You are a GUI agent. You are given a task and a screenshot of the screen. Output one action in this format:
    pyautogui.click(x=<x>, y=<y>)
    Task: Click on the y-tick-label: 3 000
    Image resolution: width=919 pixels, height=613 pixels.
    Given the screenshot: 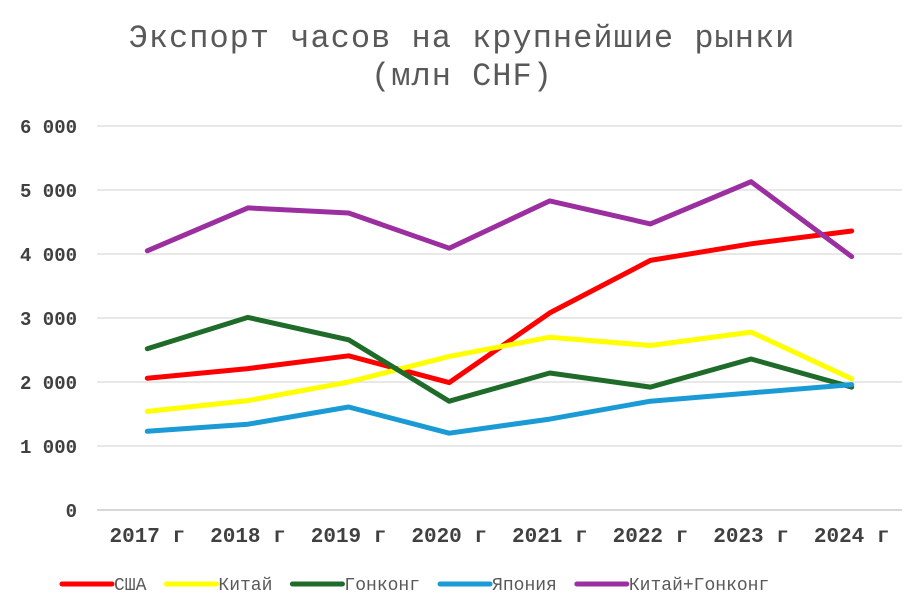 What is the action you would take?
    pyautogui.click(x=48, y=320)
    